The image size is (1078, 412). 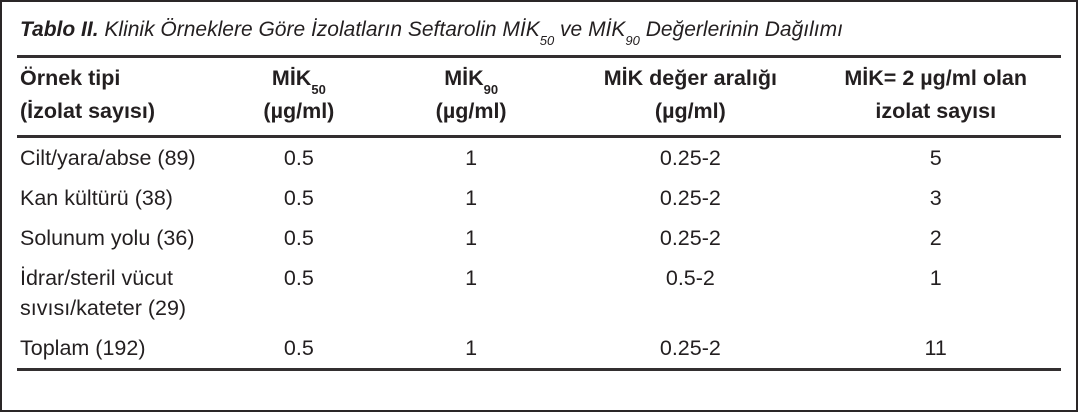 I want to click on table-title-text-2: ve MİK, so click(x=590, y=29).